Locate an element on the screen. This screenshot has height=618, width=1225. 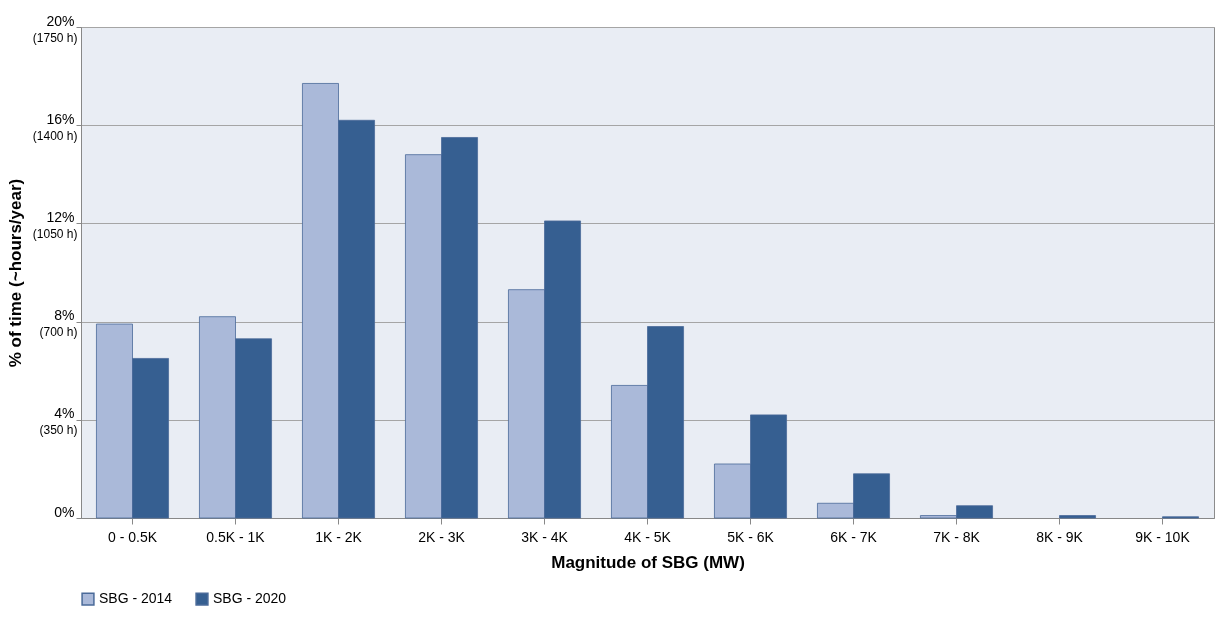
x-axis-title: Magnitude of SBG (MW) is located at coordinates (648, 562).